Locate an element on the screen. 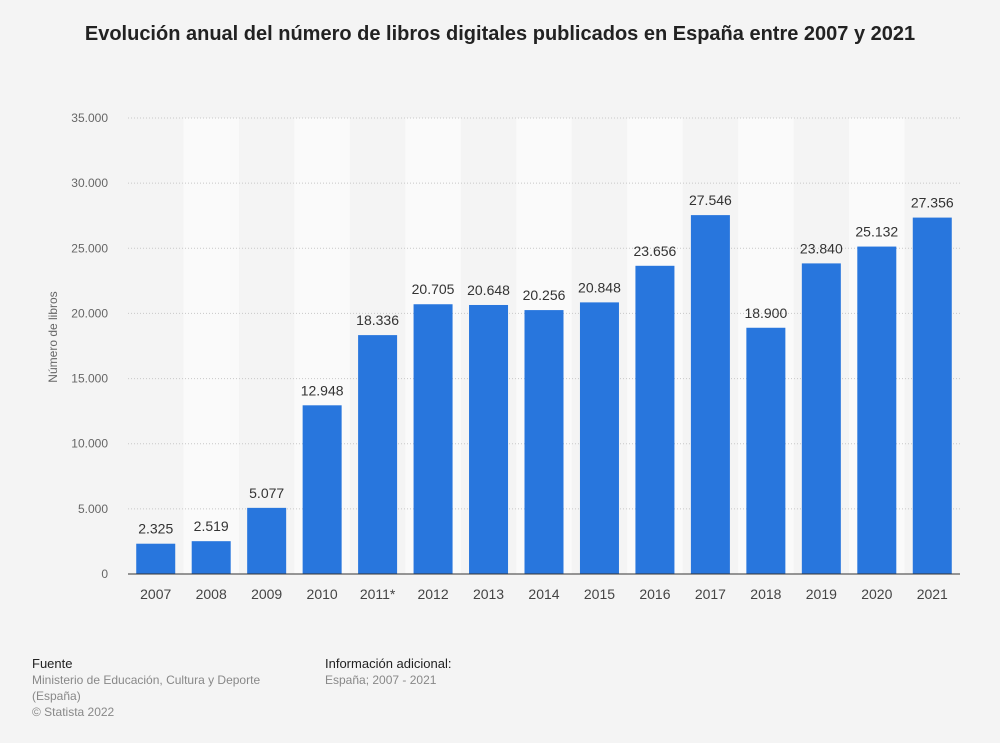 Image resolution: width=1000 pixels, height=743 pixels. x-tick-label: 2007 is located at coordinates (155, 594).